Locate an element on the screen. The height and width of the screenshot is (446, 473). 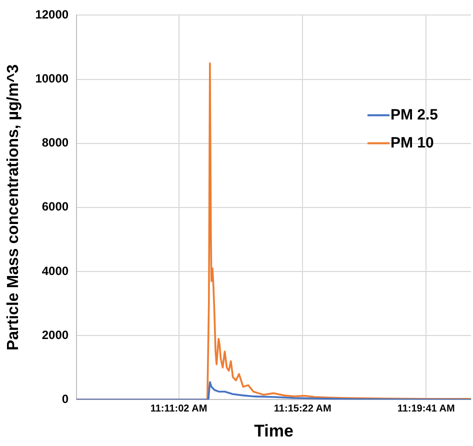
legend-label: PM 2.5 is located at coordinates (414, 115).